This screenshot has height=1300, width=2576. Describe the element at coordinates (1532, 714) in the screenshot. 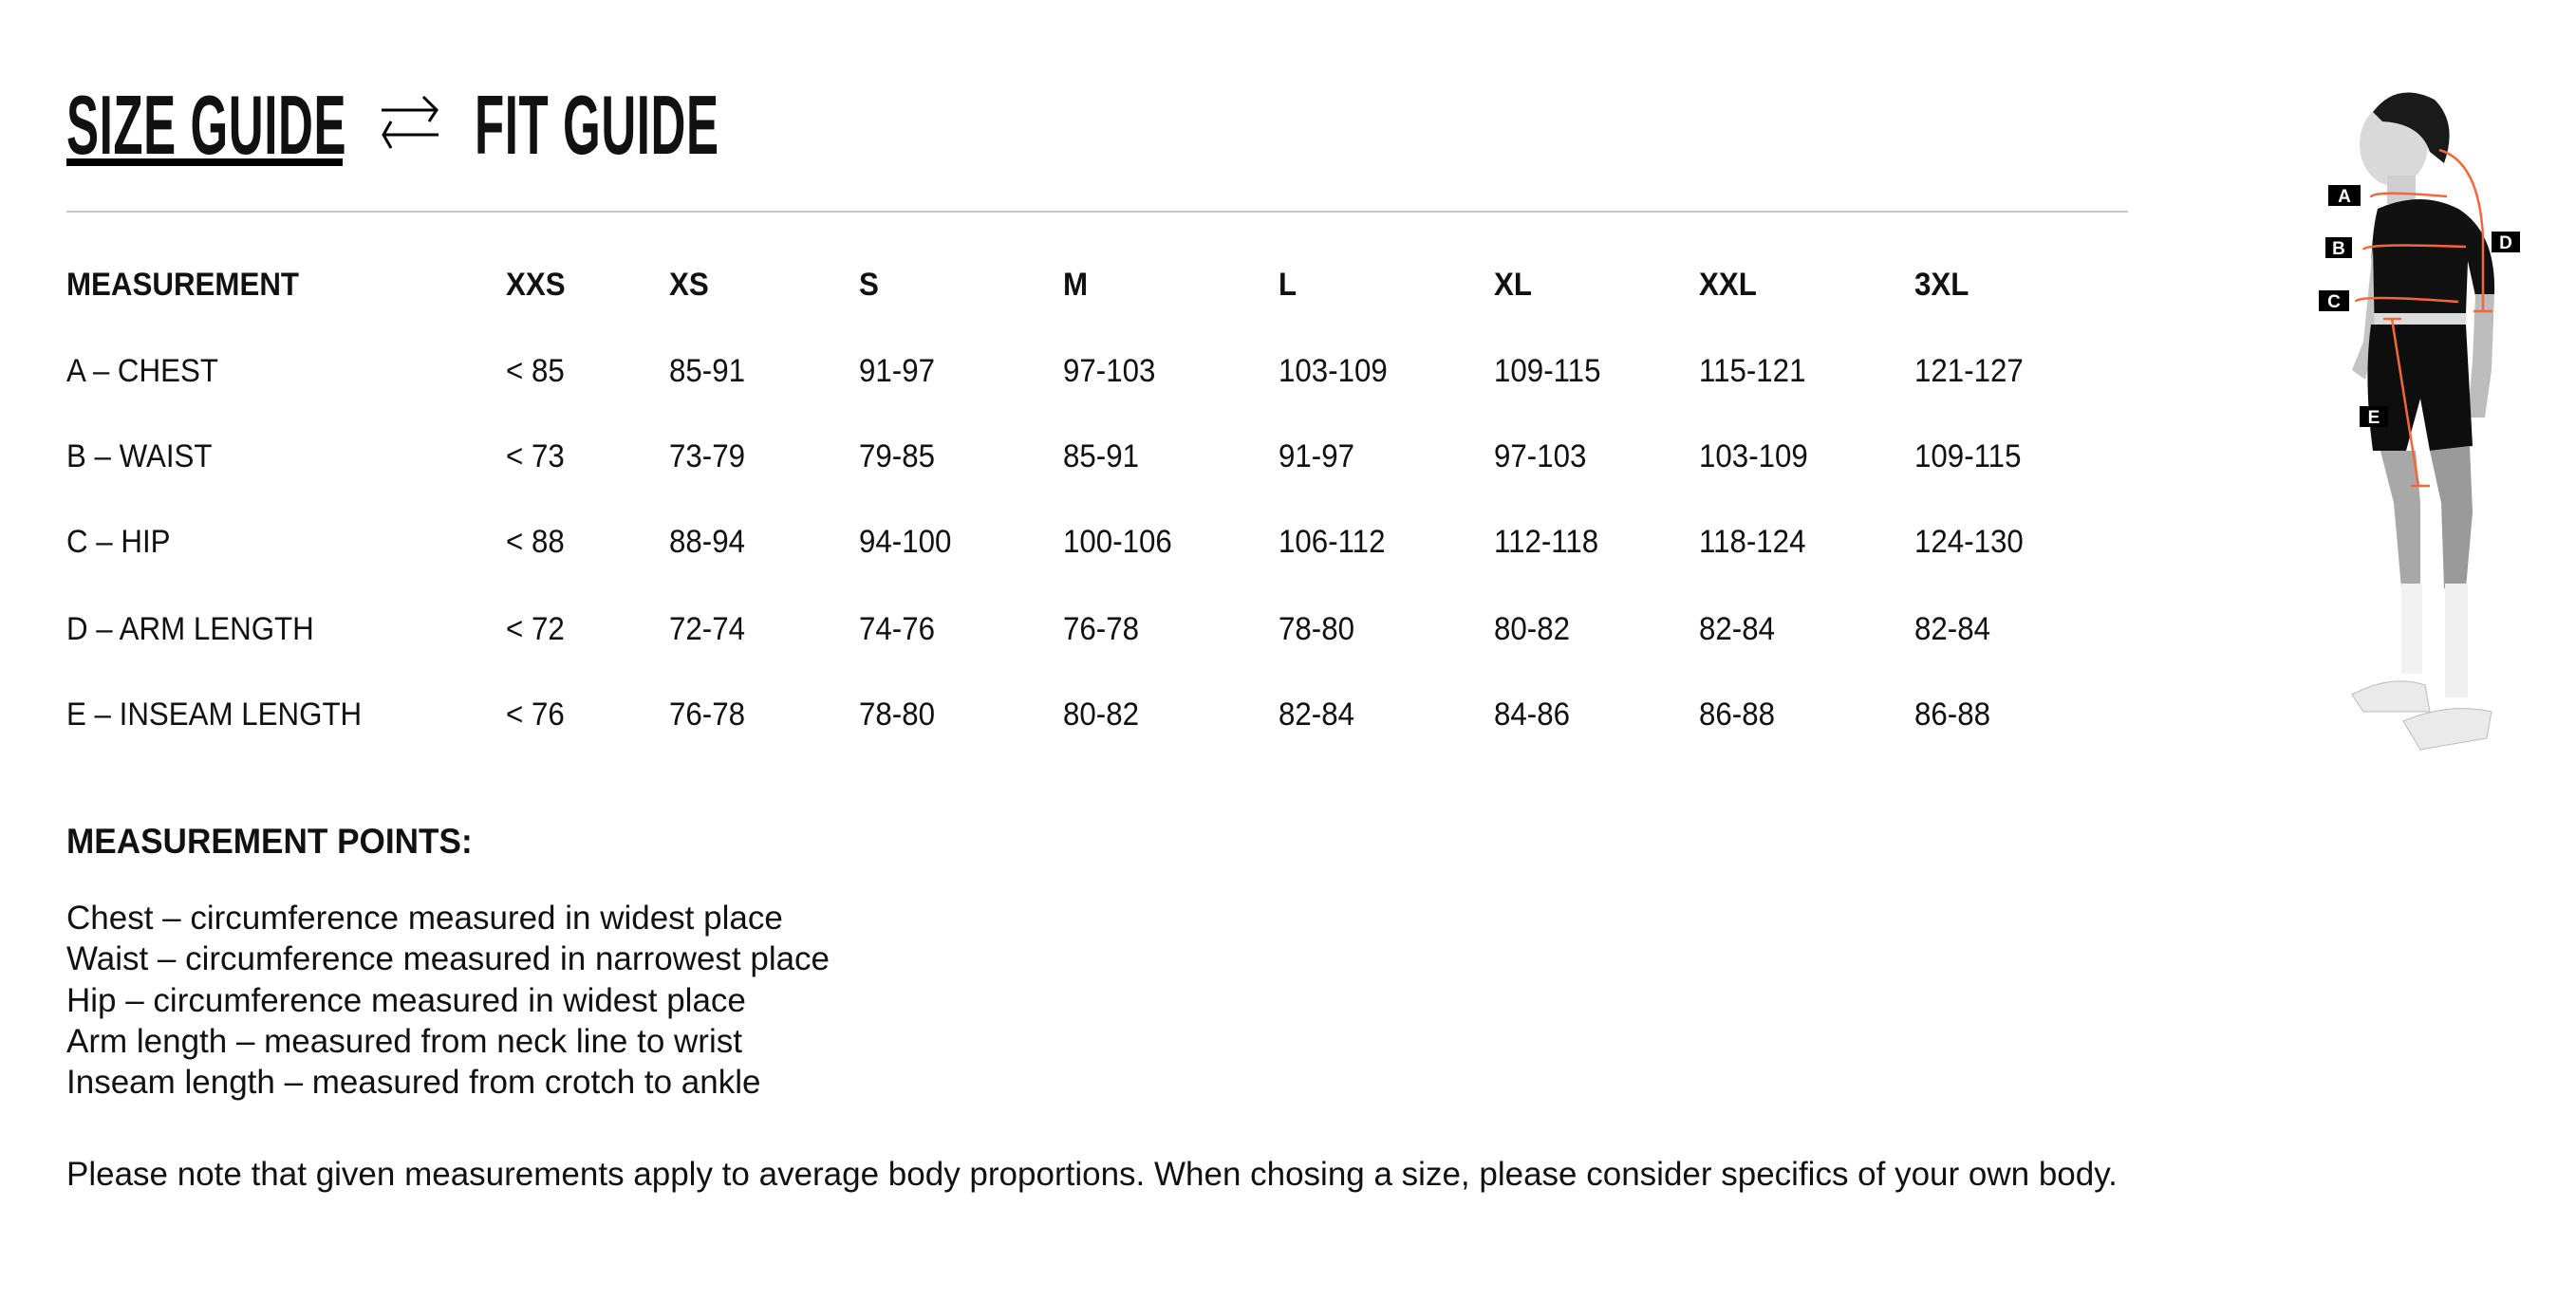

I see `table-cell: 84-86` at that location.